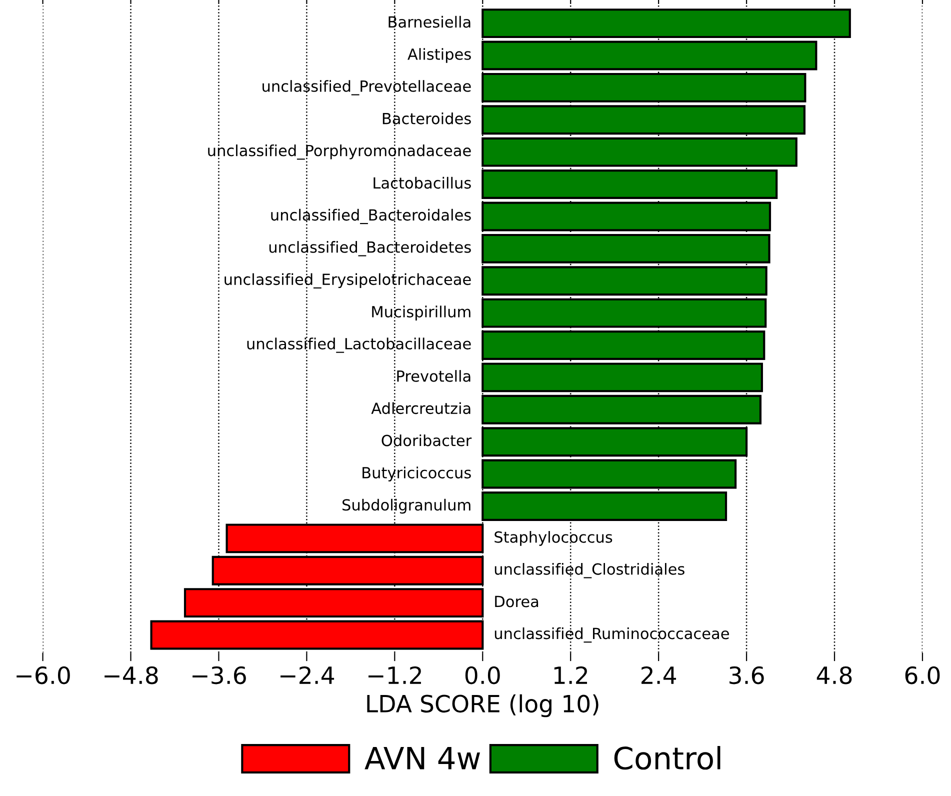 The height and width of the screenshot is (796, 951). Describe the element at coordinates (553, 538) in the screenshot. I see `y-tick-label: Staphylococcus` at that location.